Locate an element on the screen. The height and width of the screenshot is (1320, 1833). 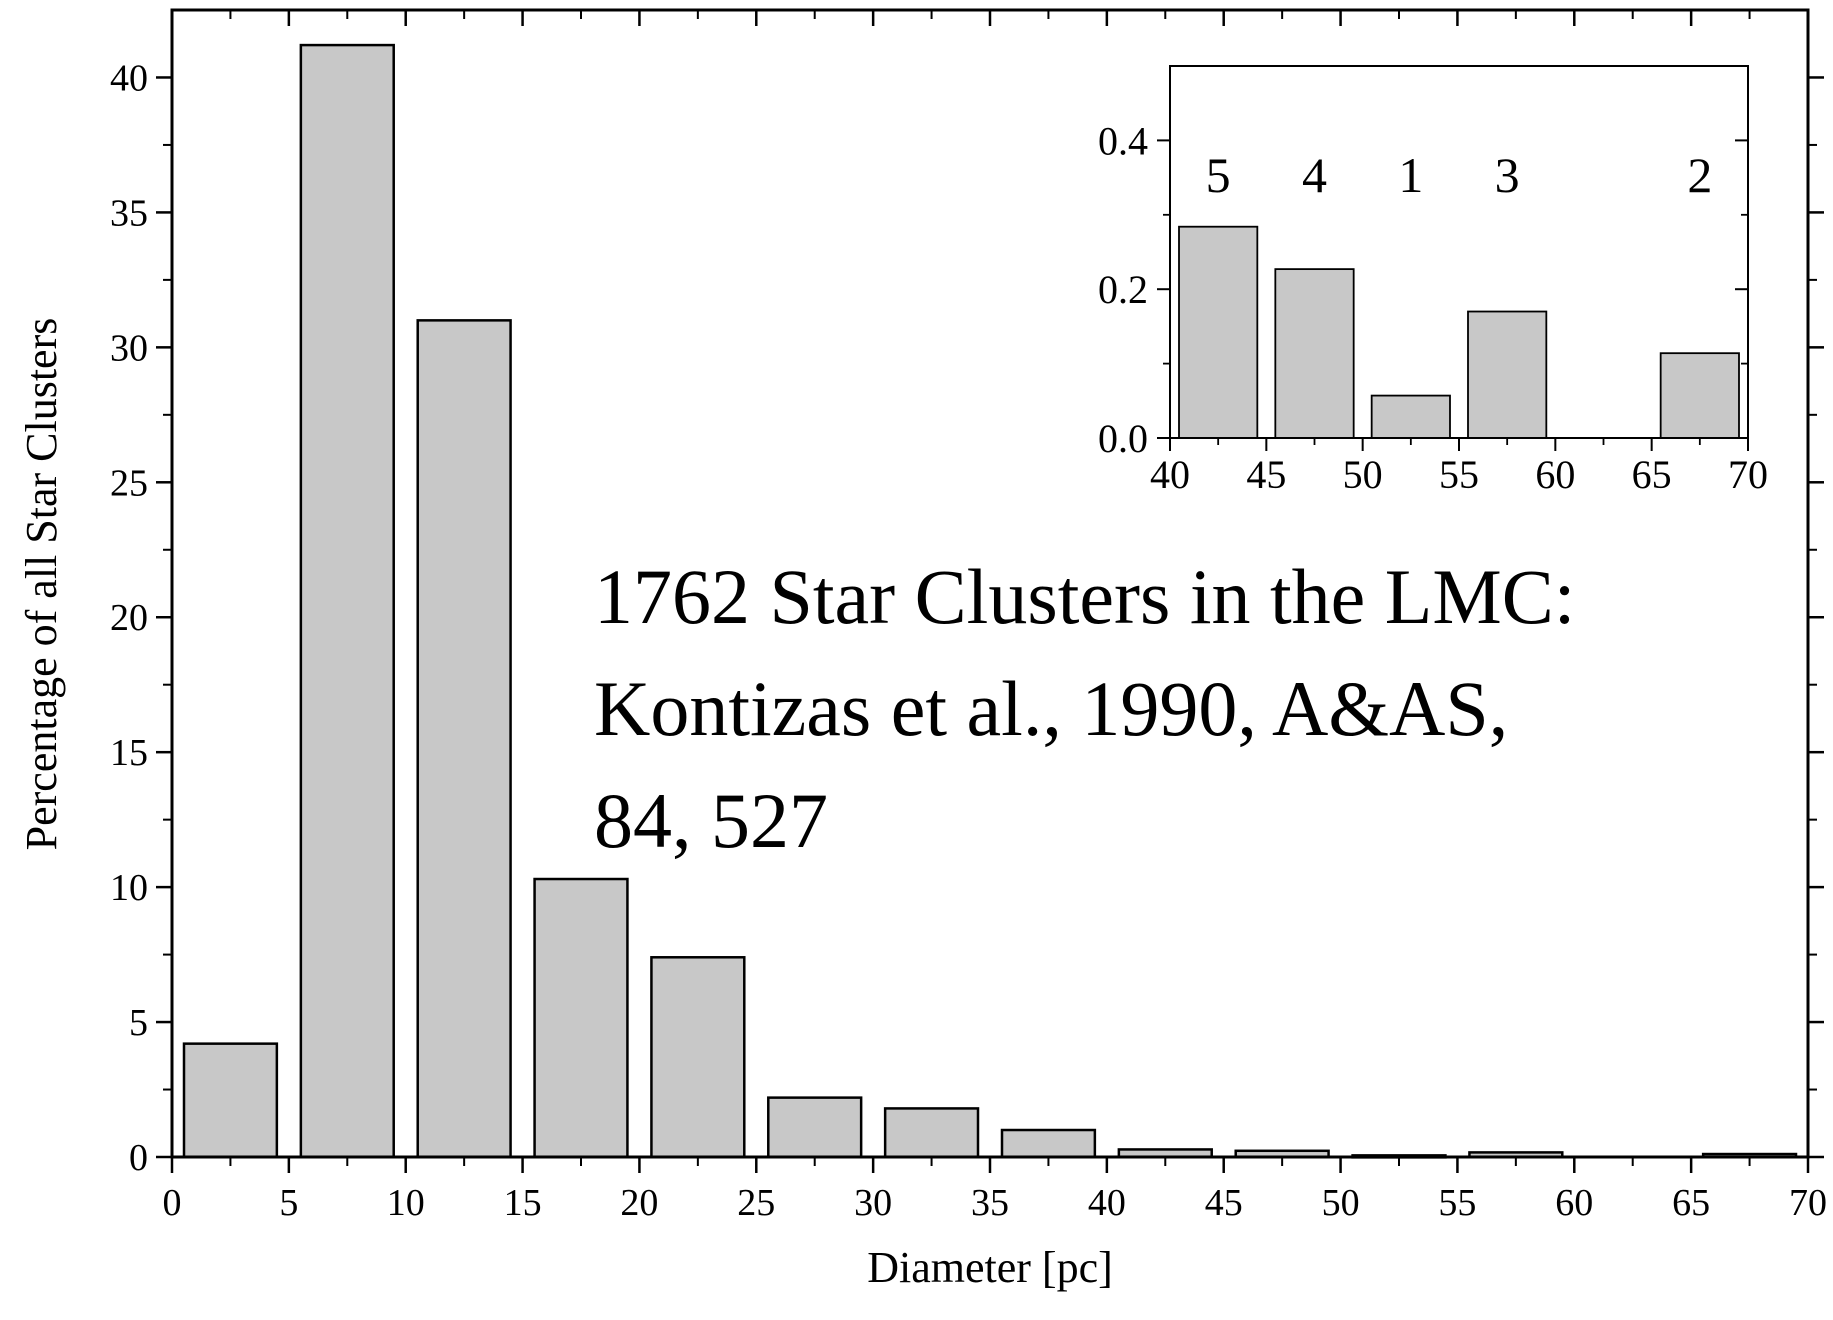
inset-x-tick-label: 70 is located at coordinates (1748, 474).